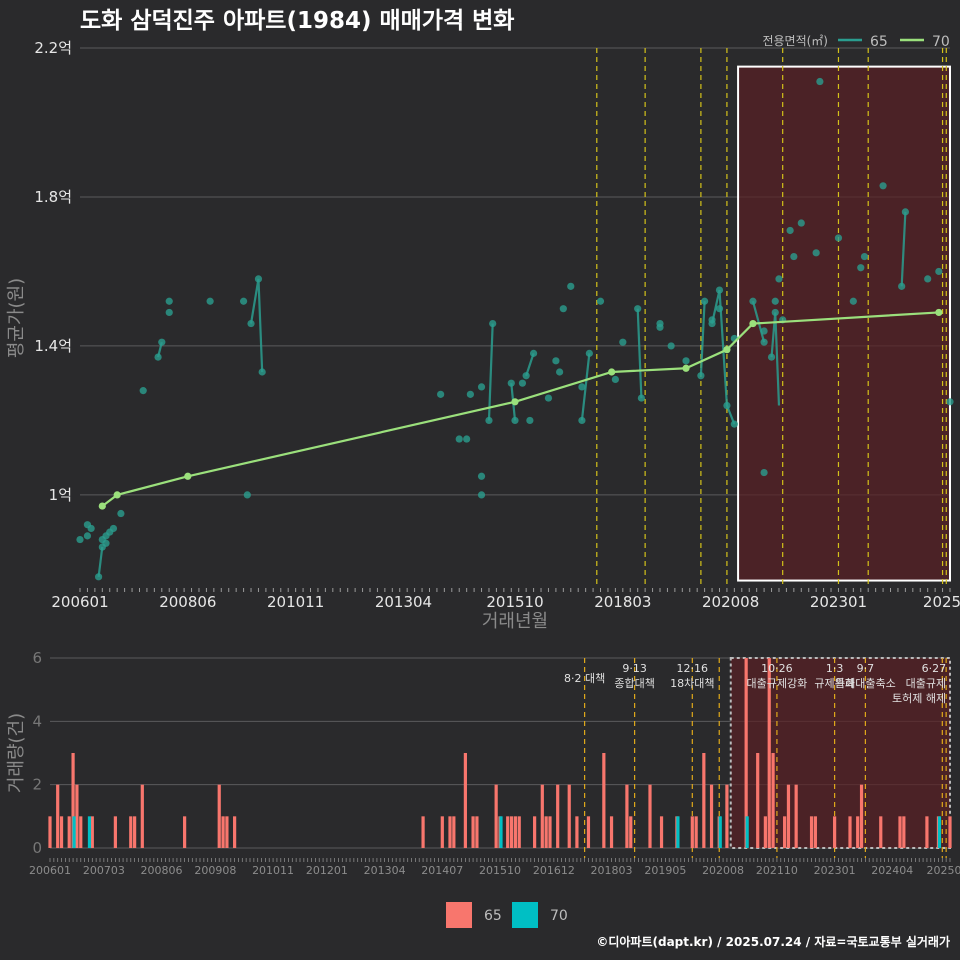  Describe the element at coordinates (777, 668) in the screenshot. I see `policy-annotation: 10·26` at that location.